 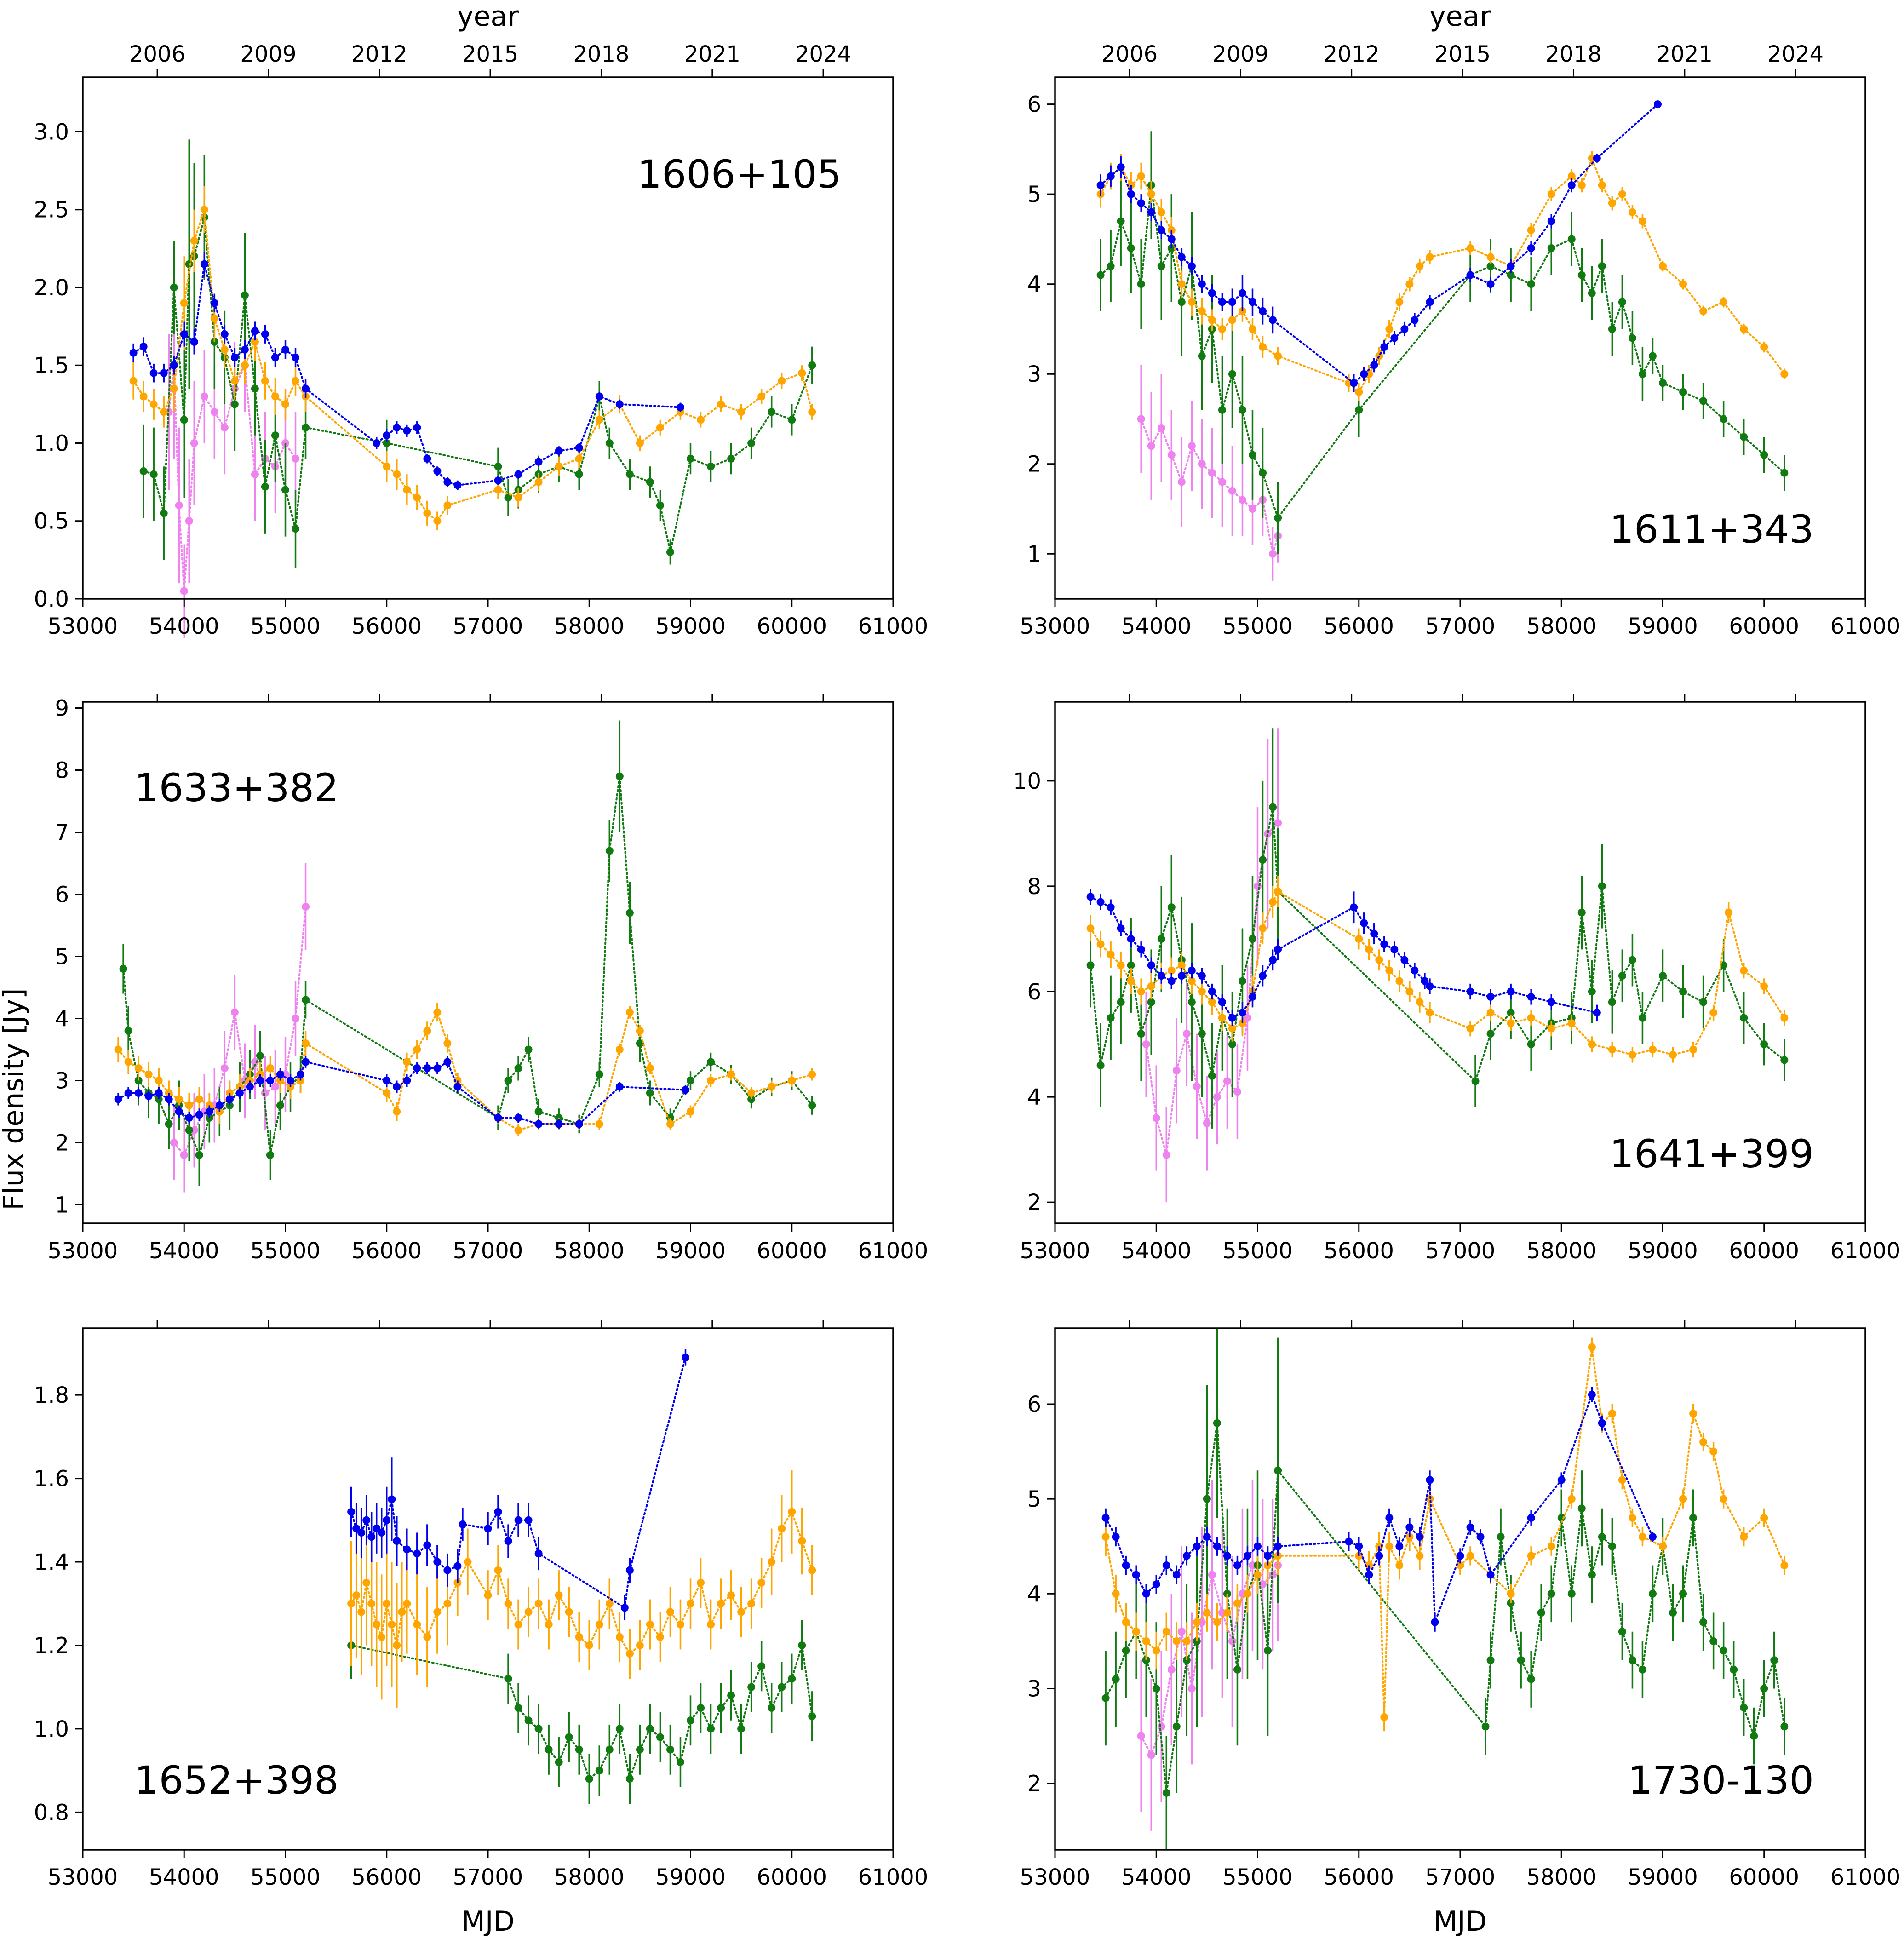 I want to click on y-tick-label: 4, so click(x=1034, y=1097).